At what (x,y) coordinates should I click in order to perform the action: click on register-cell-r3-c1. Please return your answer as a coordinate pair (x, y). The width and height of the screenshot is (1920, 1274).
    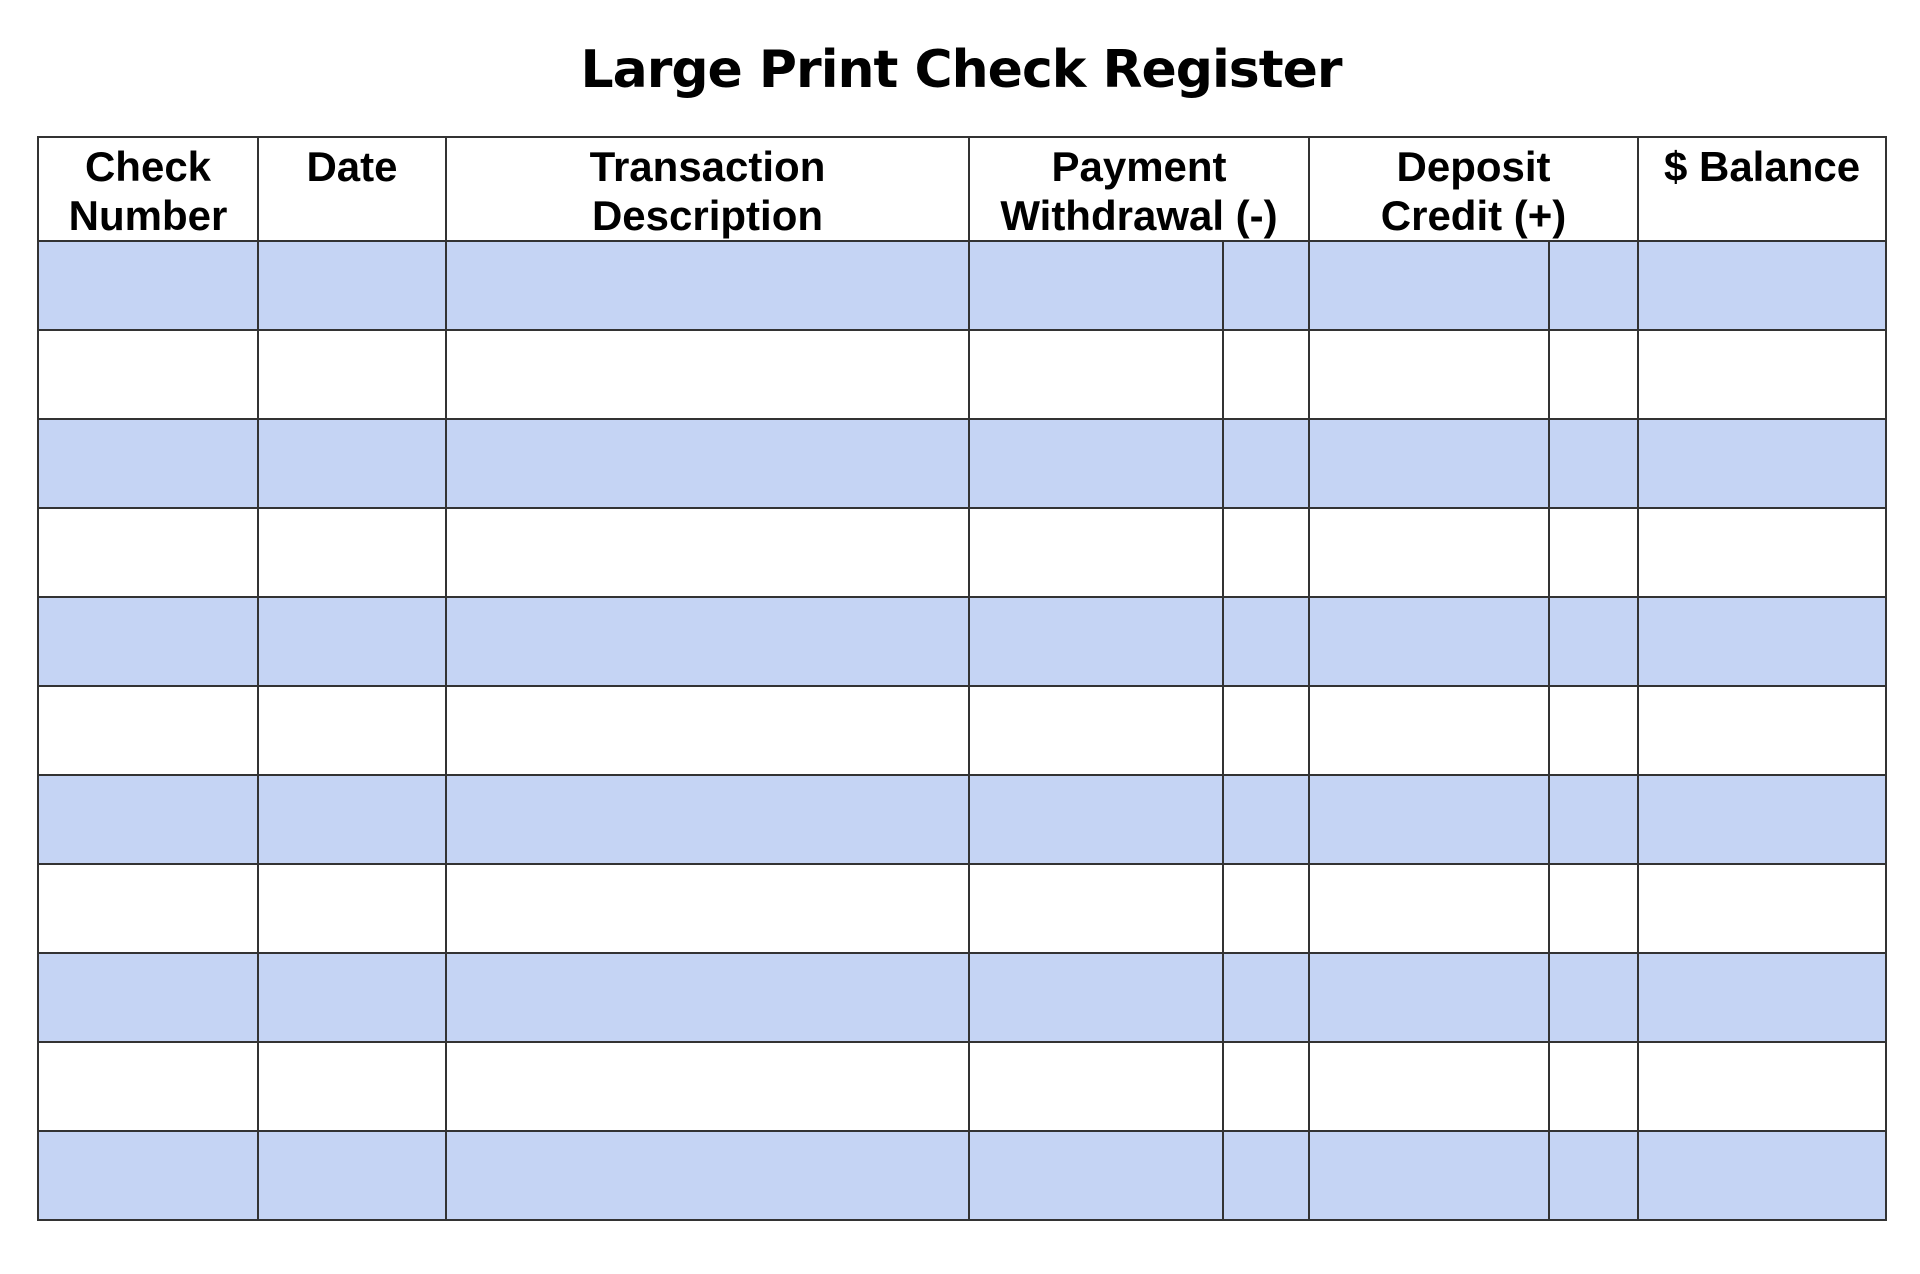
    Looking at the image, I should click on (148, 463).